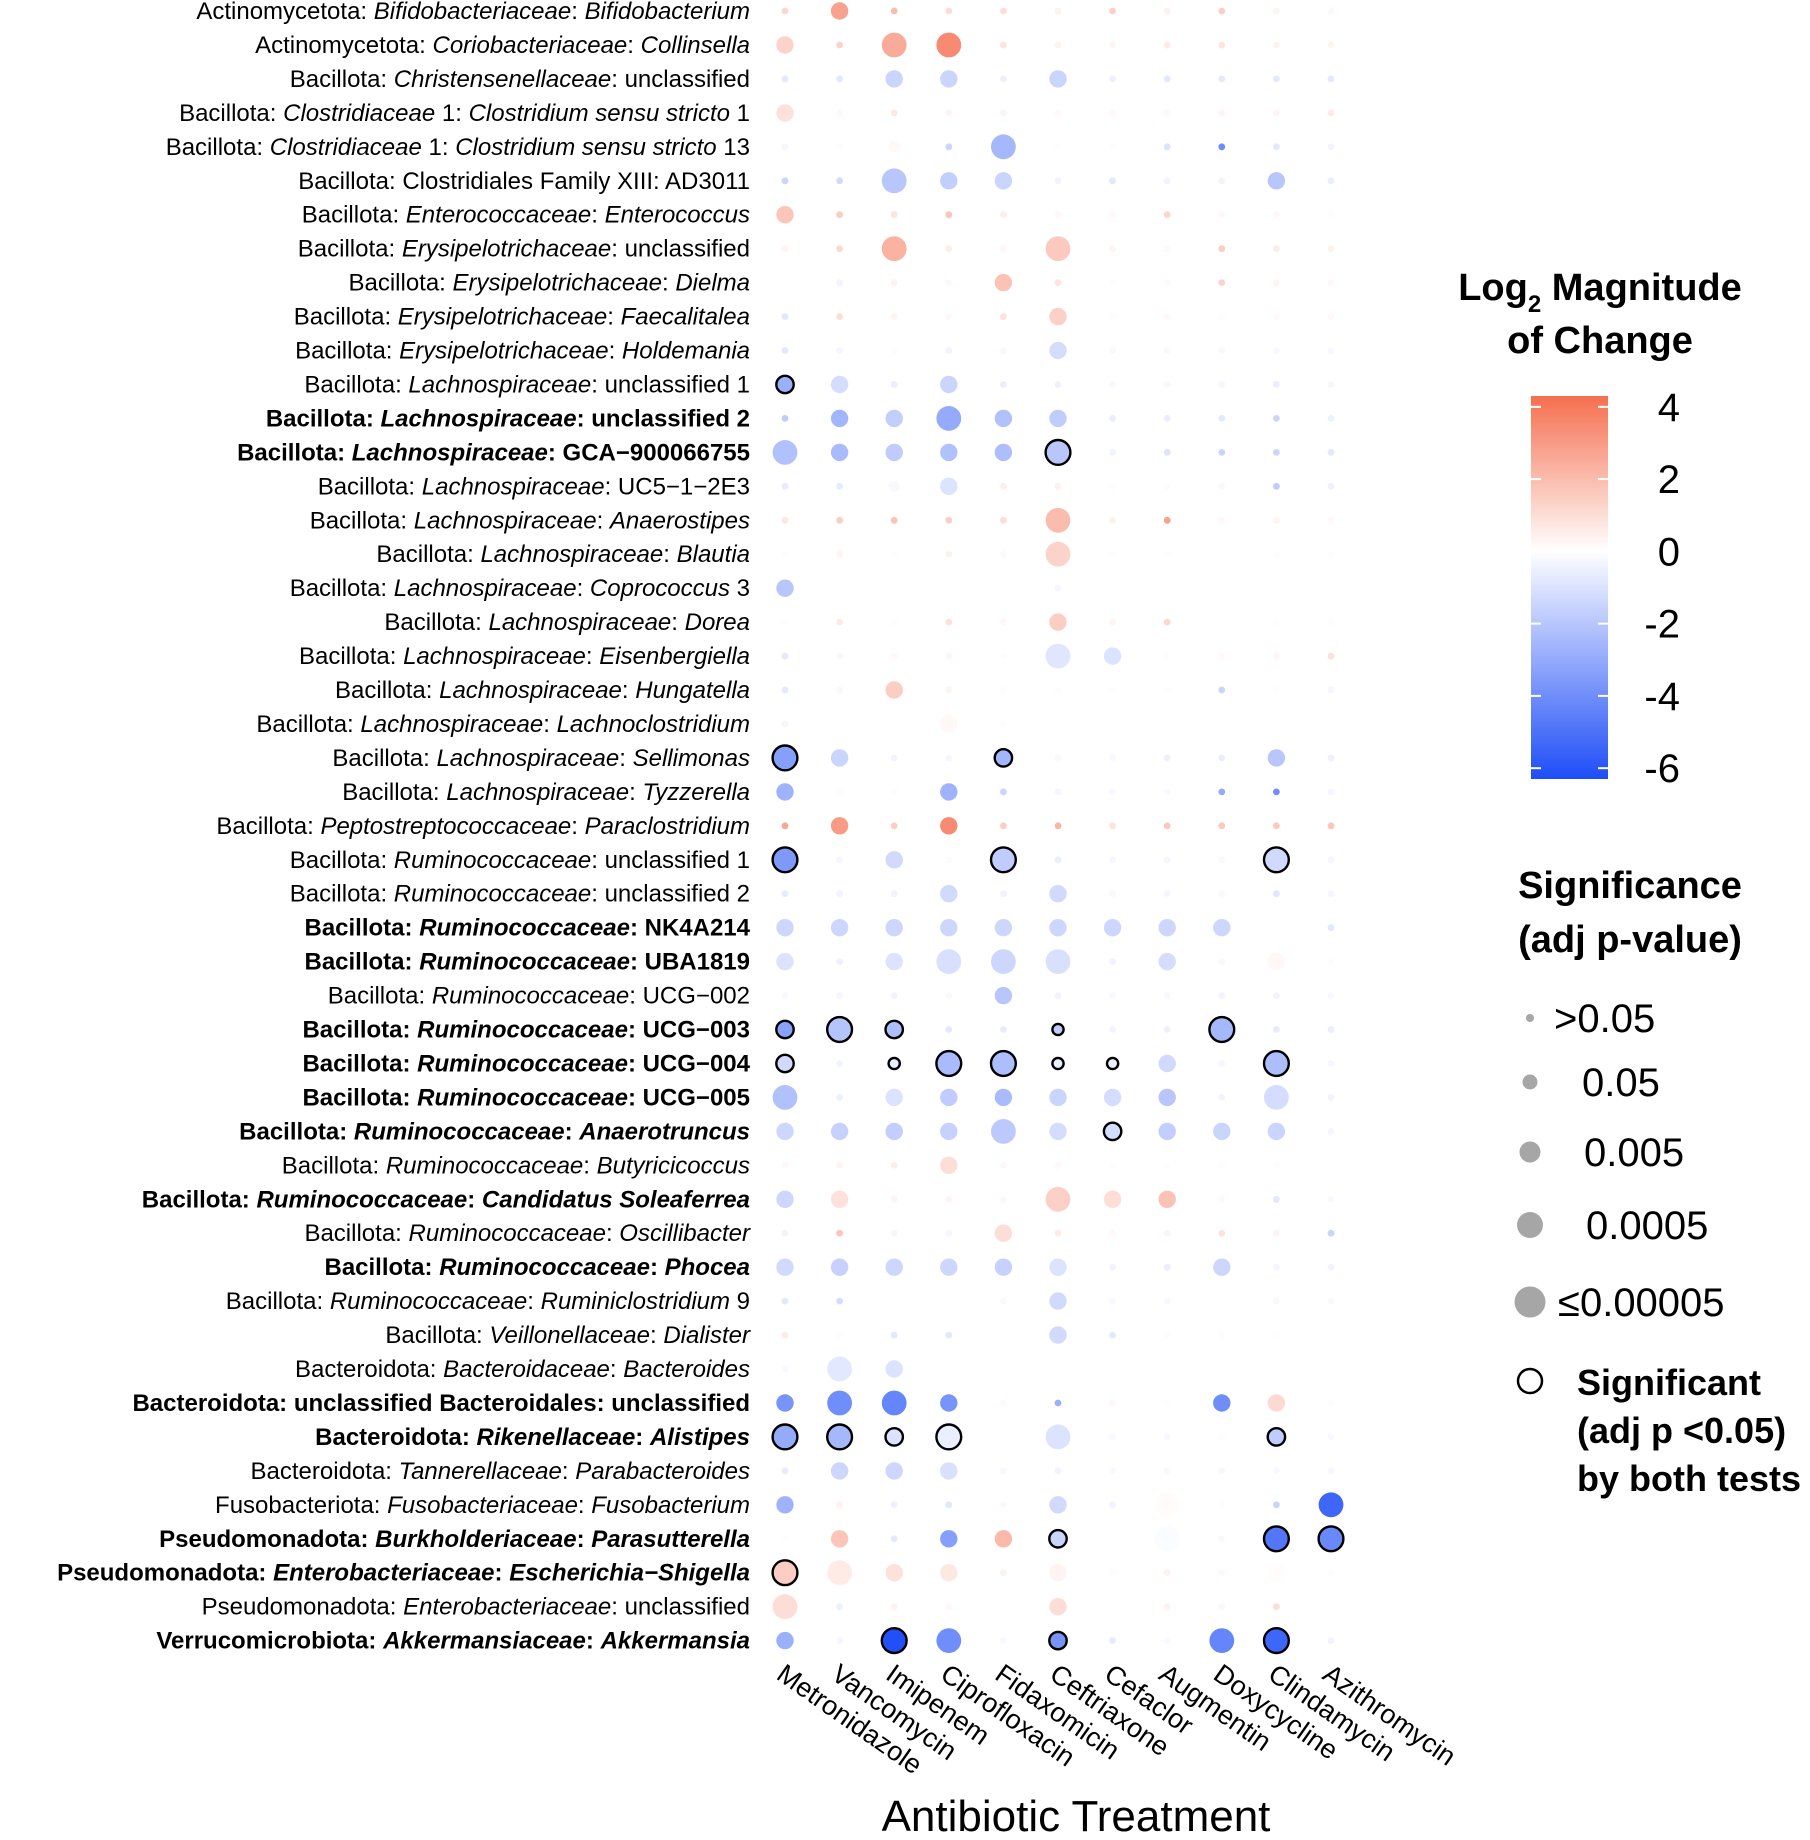 The height and width of the screenshot is (1840, 1810). Describe the element at coordinates (733, 147) in the screenshot. I see `row-label-segment: 13` at that location.